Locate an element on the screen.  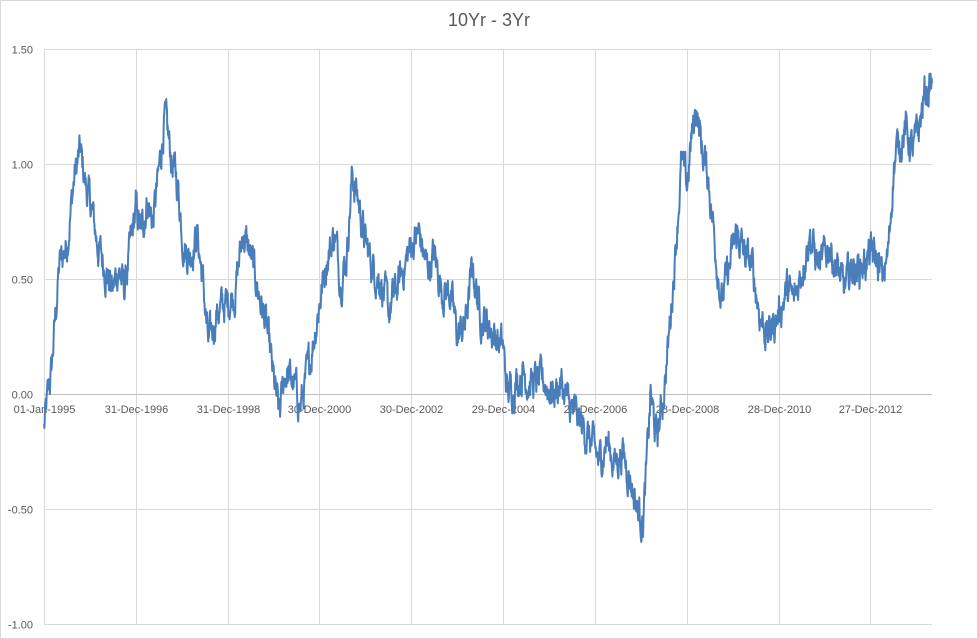
x-tick-label: 31-Dec-1998 is located at coordinates (229, 410).